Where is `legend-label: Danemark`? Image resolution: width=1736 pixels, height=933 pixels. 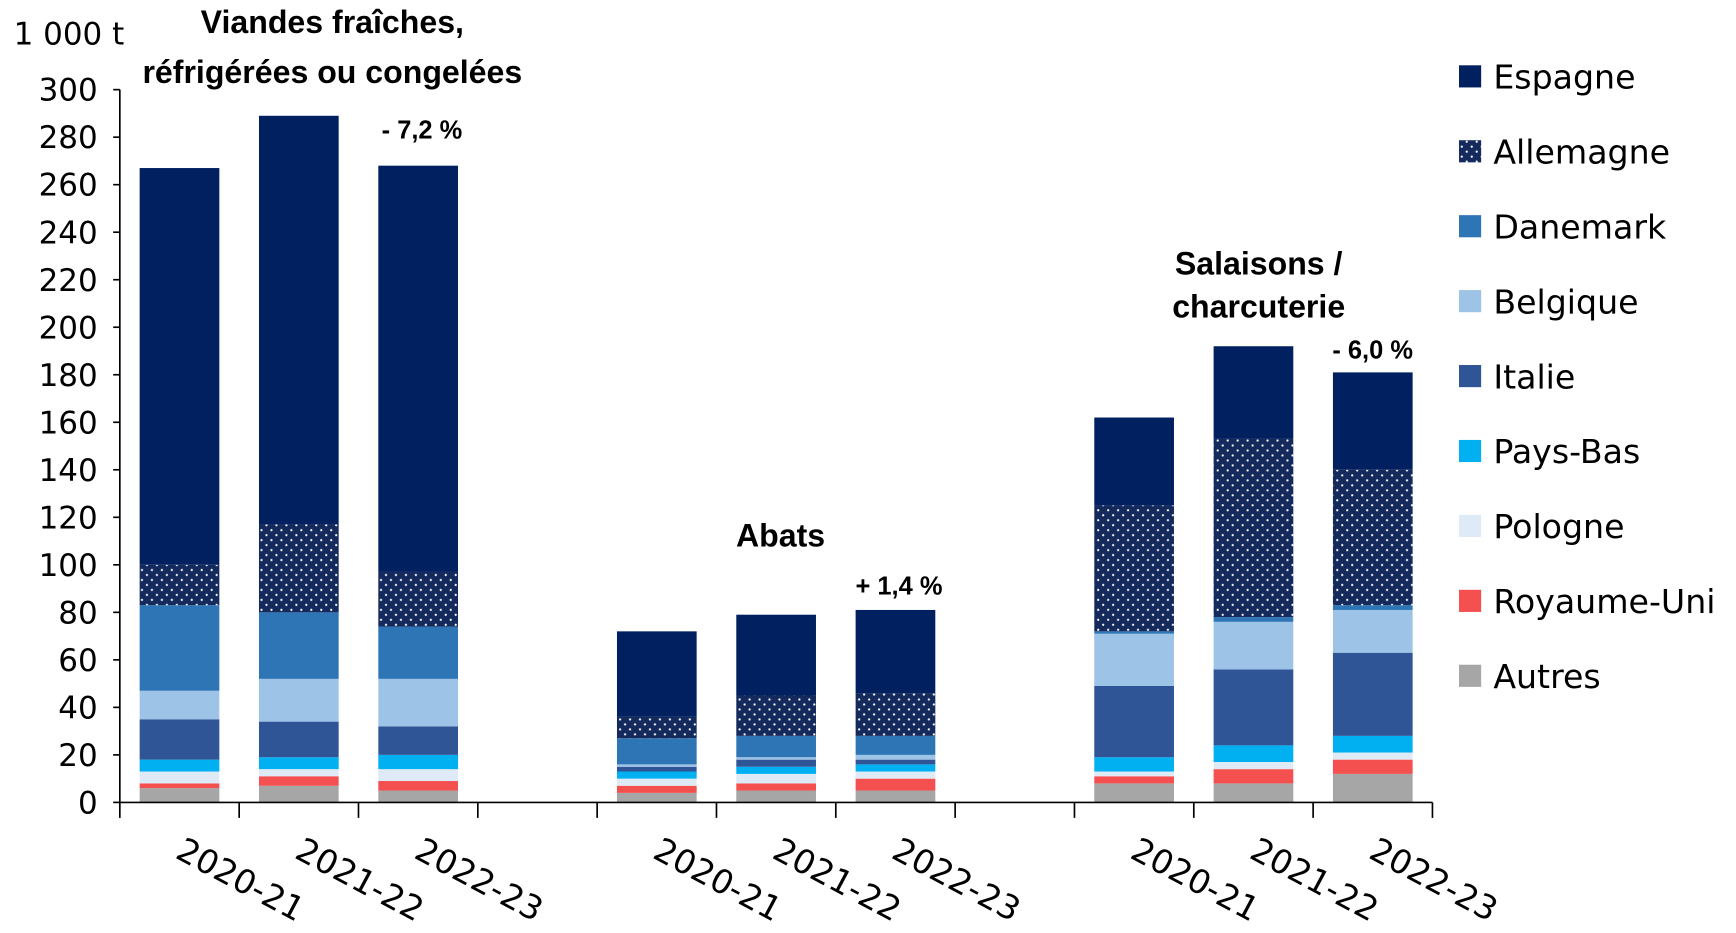
legend-label: Danemark is located at coordinates (1580, 226).